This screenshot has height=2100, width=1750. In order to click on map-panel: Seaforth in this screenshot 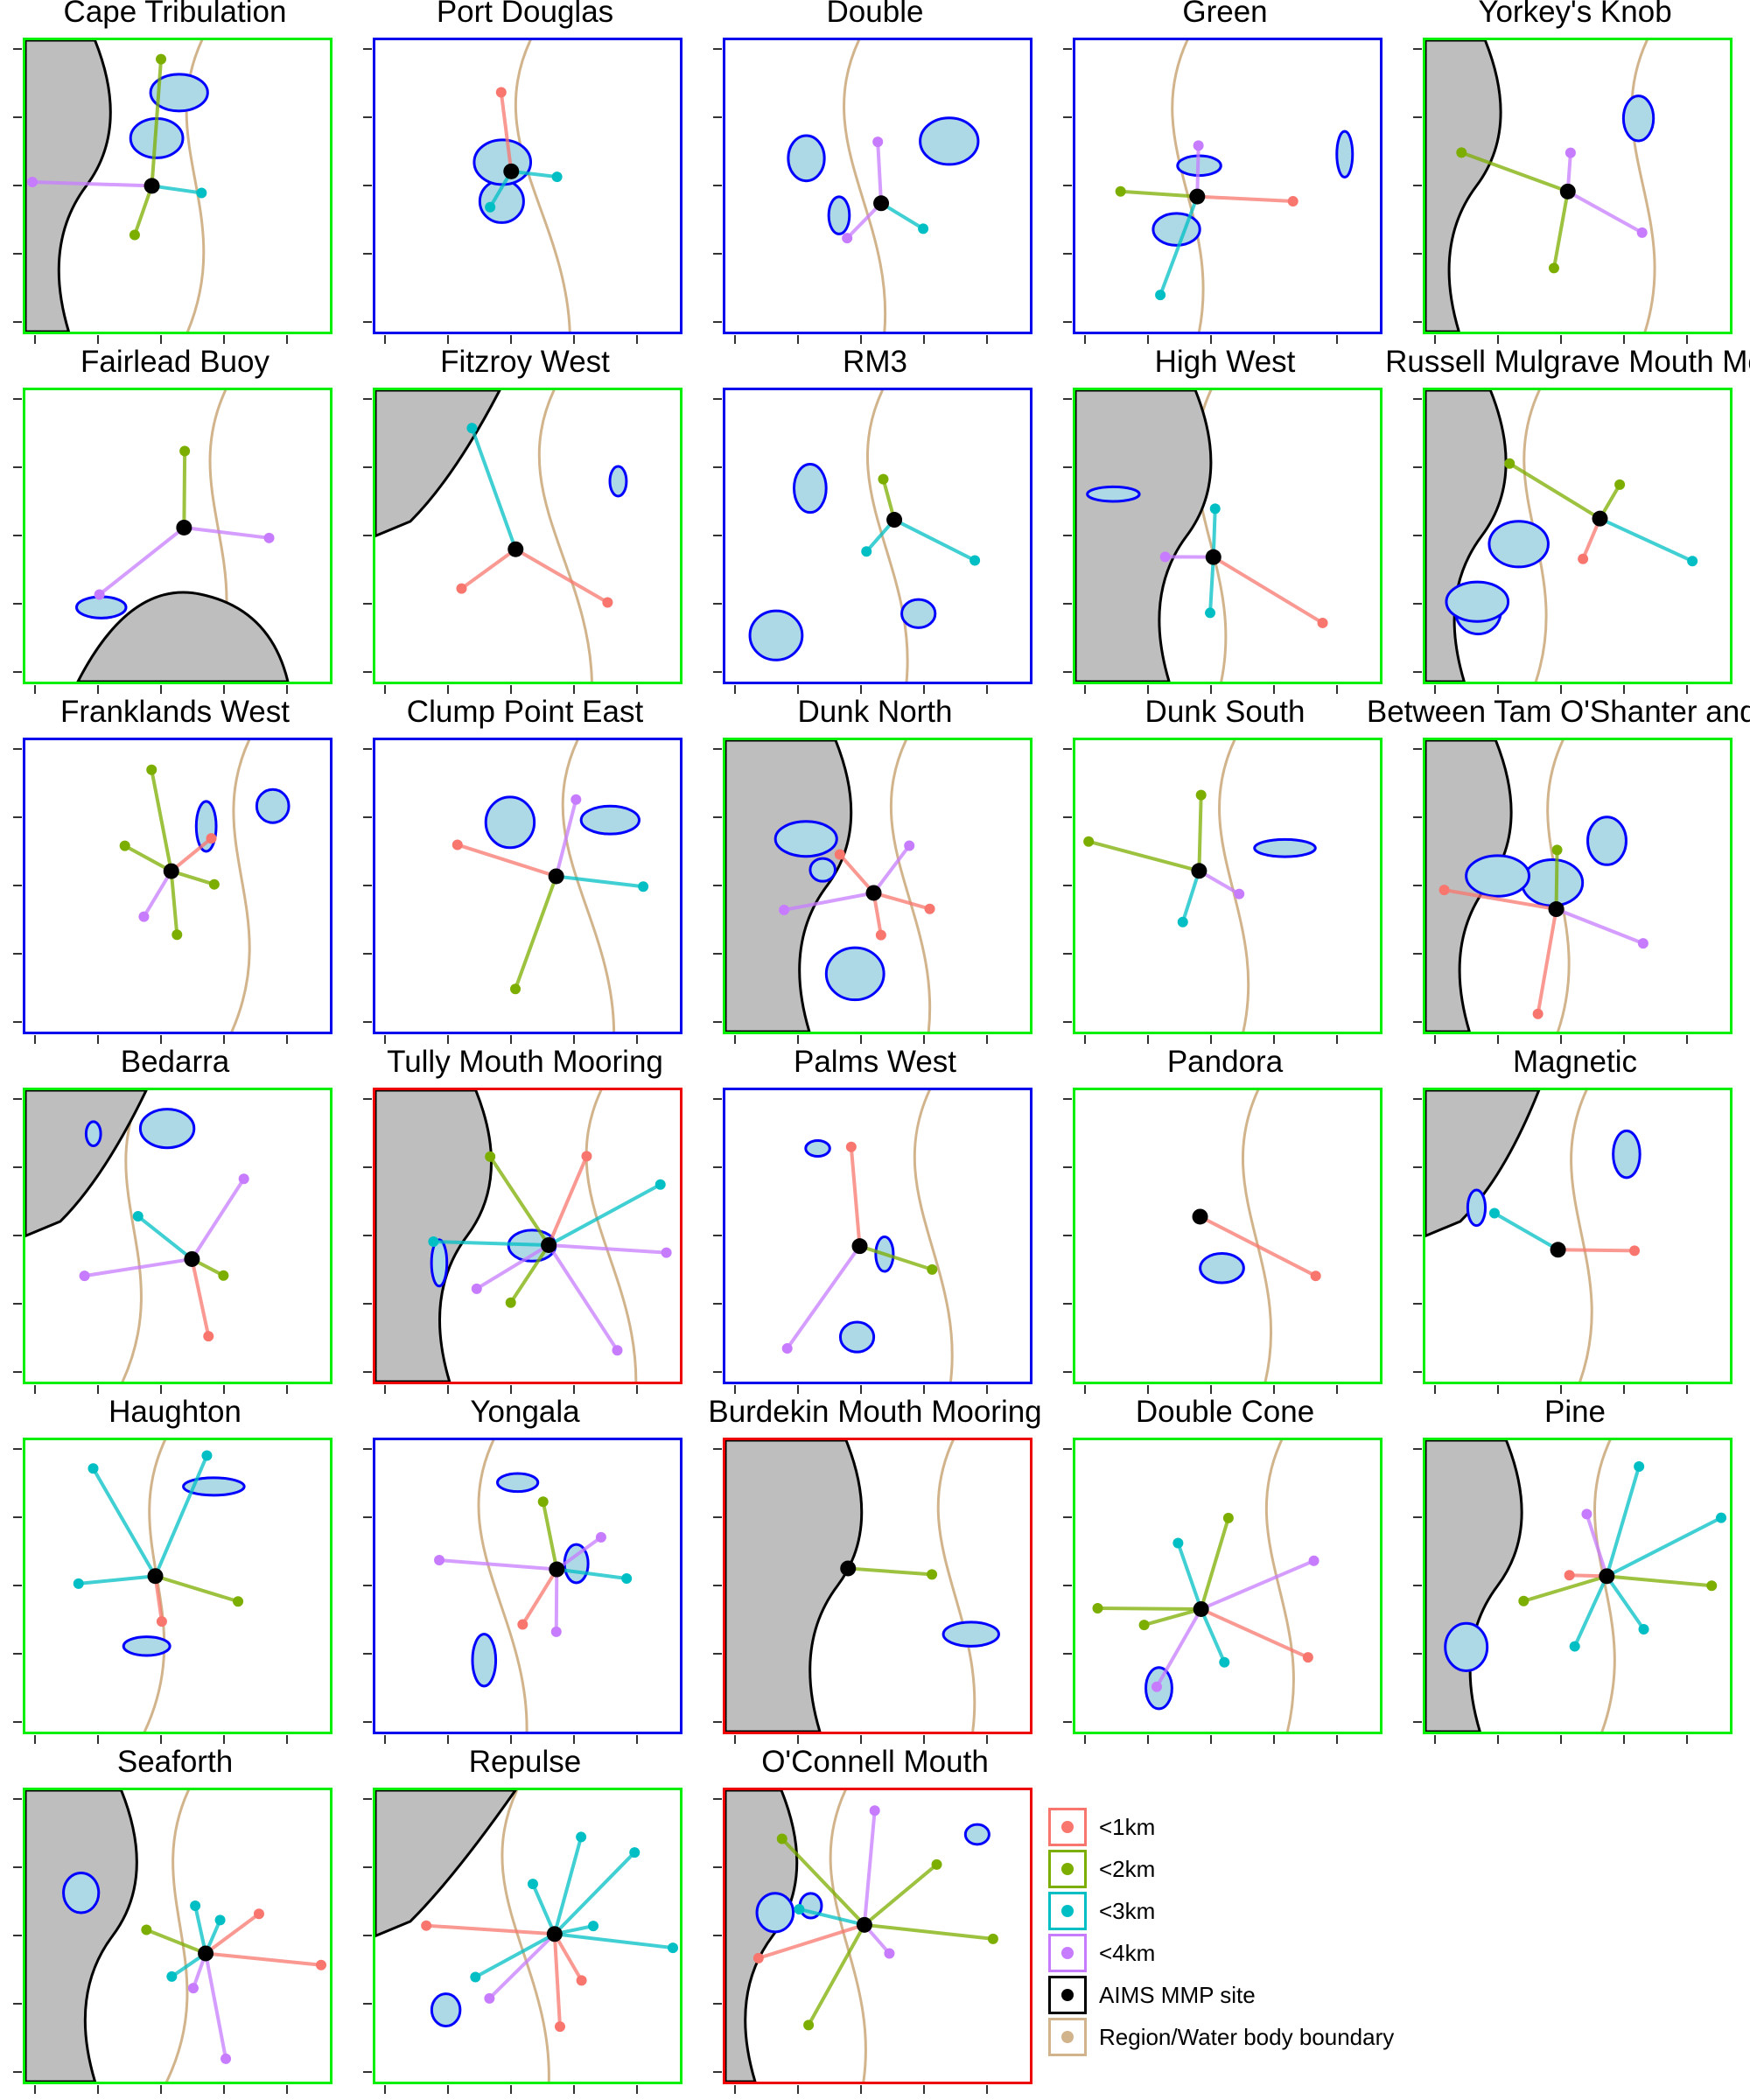, I will do `click(175, 1922)`.